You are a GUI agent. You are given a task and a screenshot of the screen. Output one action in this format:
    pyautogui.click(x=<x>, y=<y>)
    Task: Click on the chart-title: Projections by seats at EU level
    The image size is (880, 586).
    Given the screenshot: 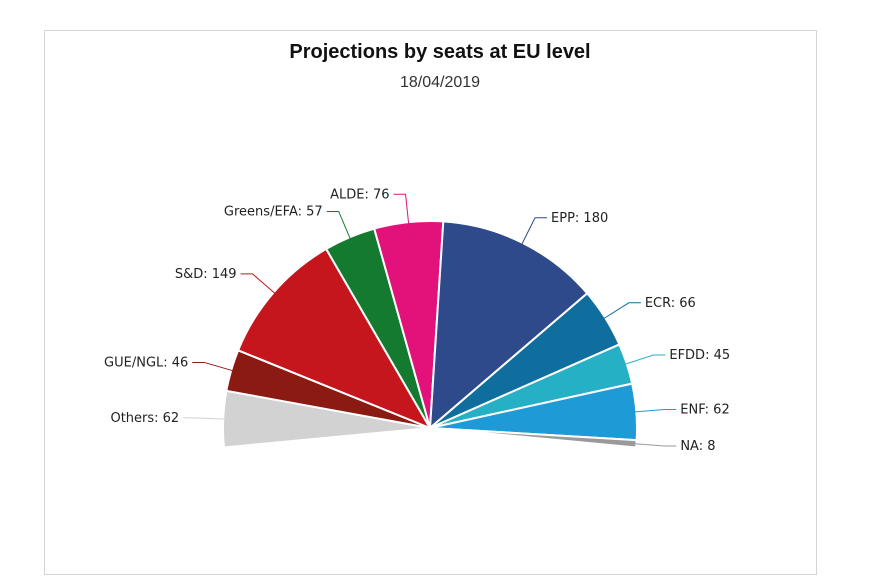 What is the action you would take?
    pyautogui.click(x=440, y=52)
    